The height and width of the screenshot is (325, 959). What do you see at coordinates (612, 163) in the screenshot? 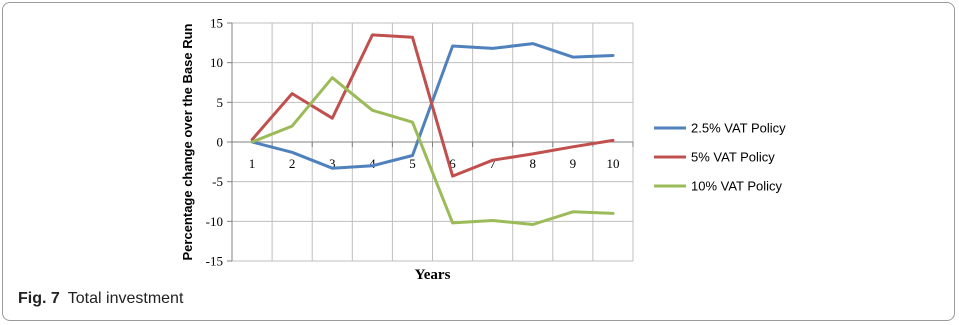
I see `x-tick-label: 10` at bounding box center [612, 163].